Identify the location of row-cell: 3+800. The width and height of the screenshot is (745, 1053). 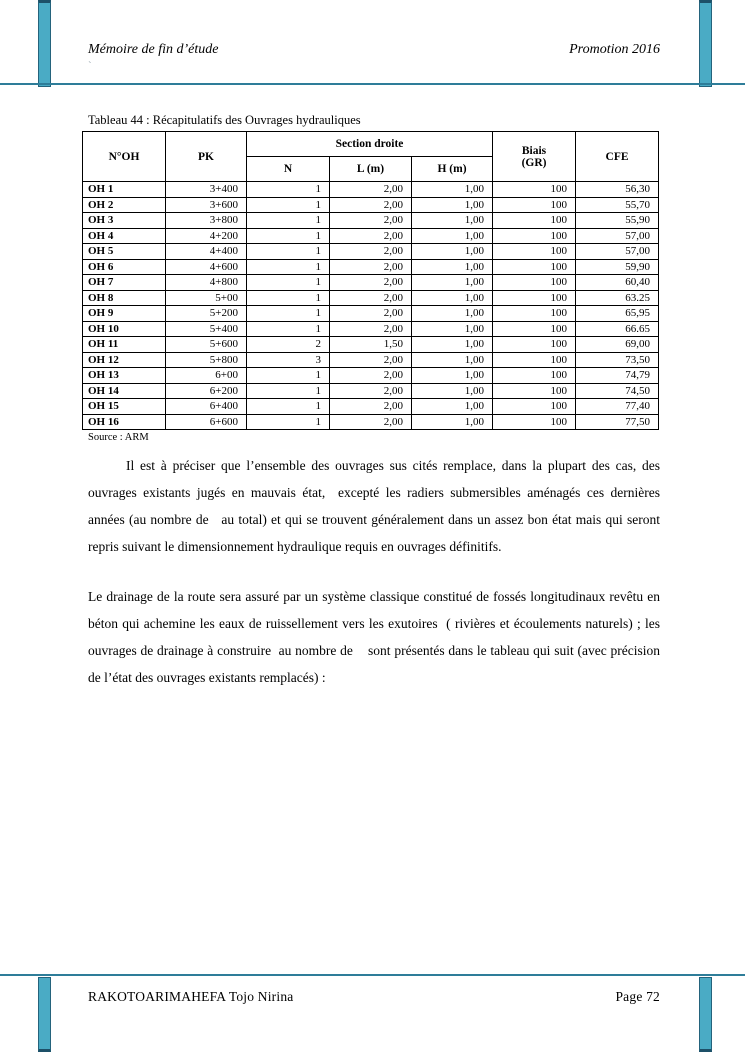
(206, 220).